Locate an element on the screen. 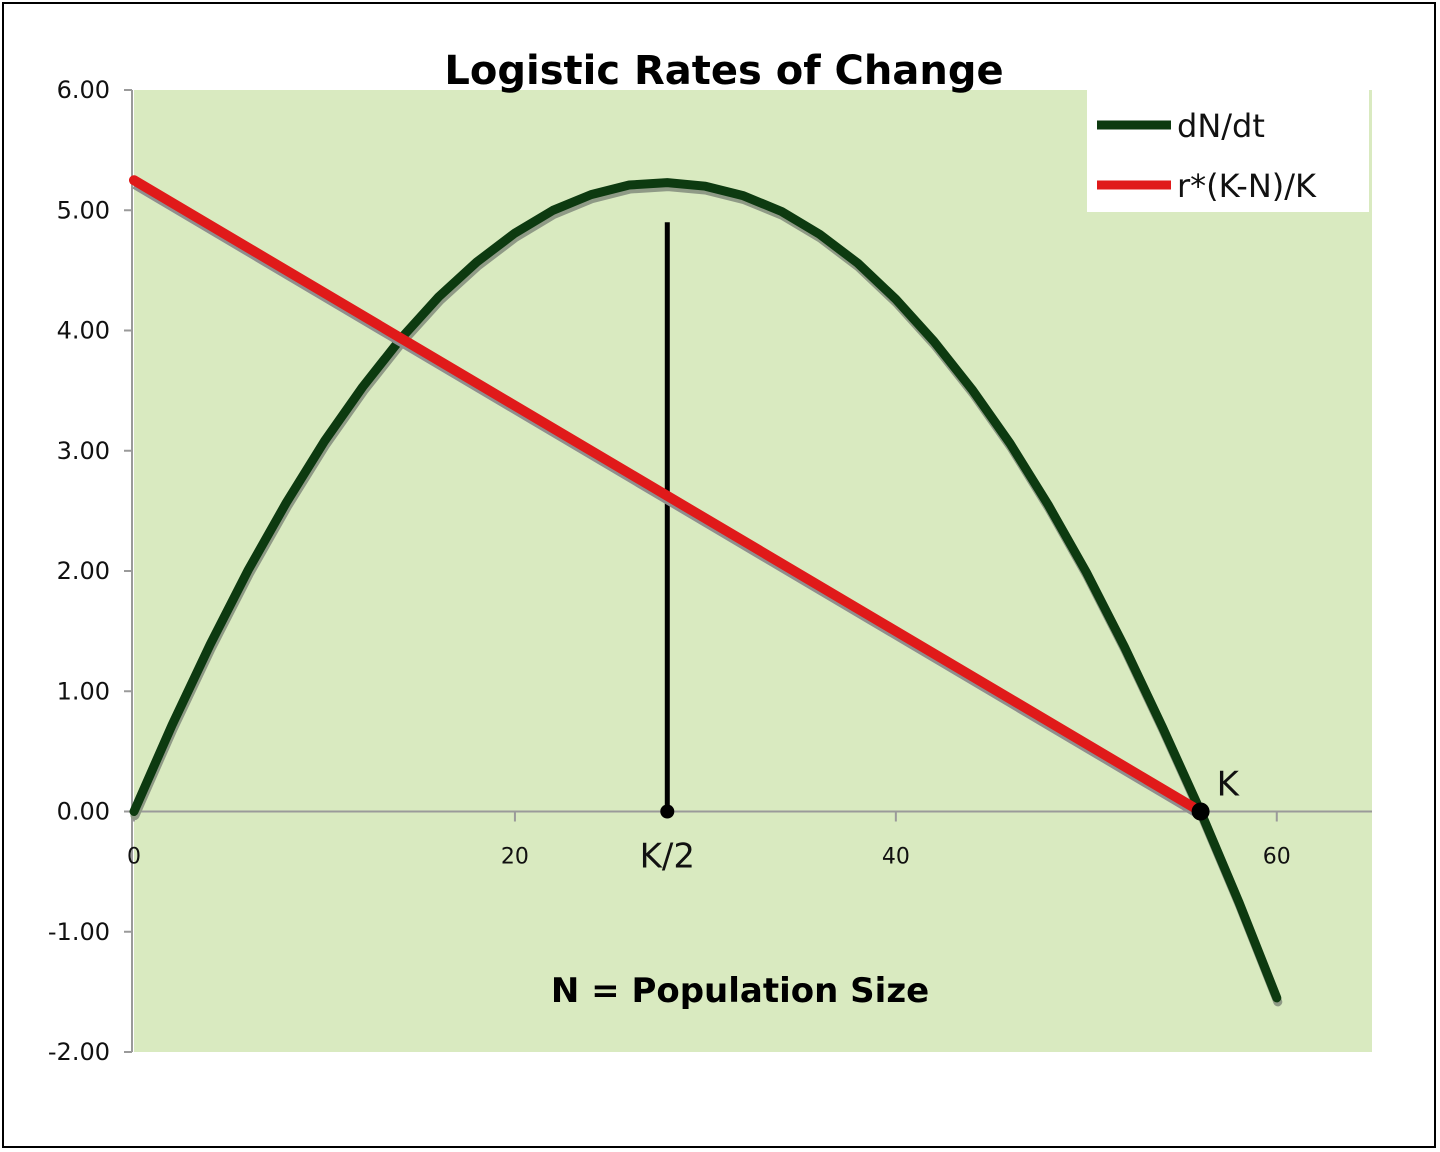  x-tick-label: 20 is located at coordinates (515, 857).